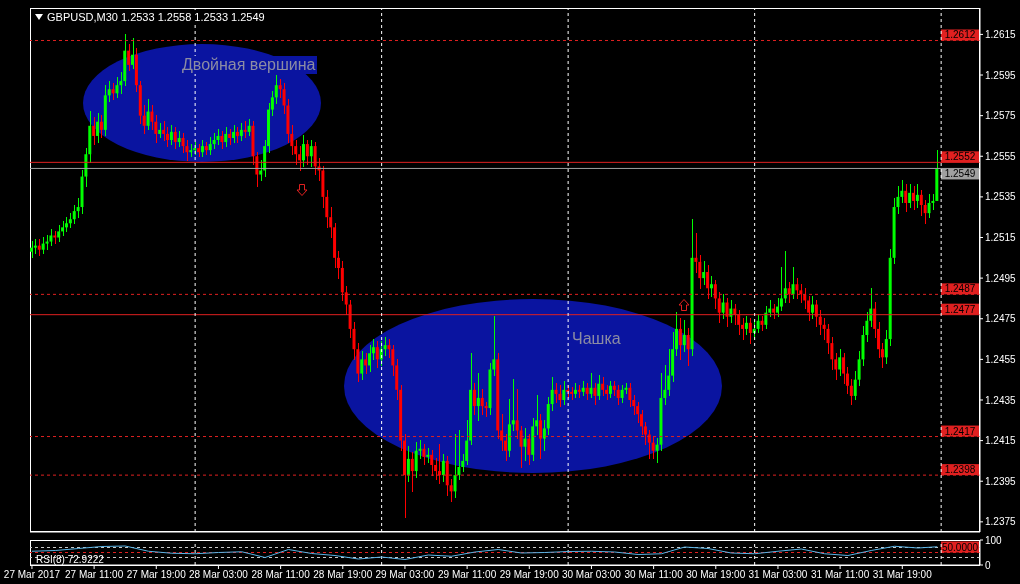 Image resolution: width=1020 pixels, height=584 pixels. I want to click on x-tick-label: 29 Mar 11:00, so click(467, 575).